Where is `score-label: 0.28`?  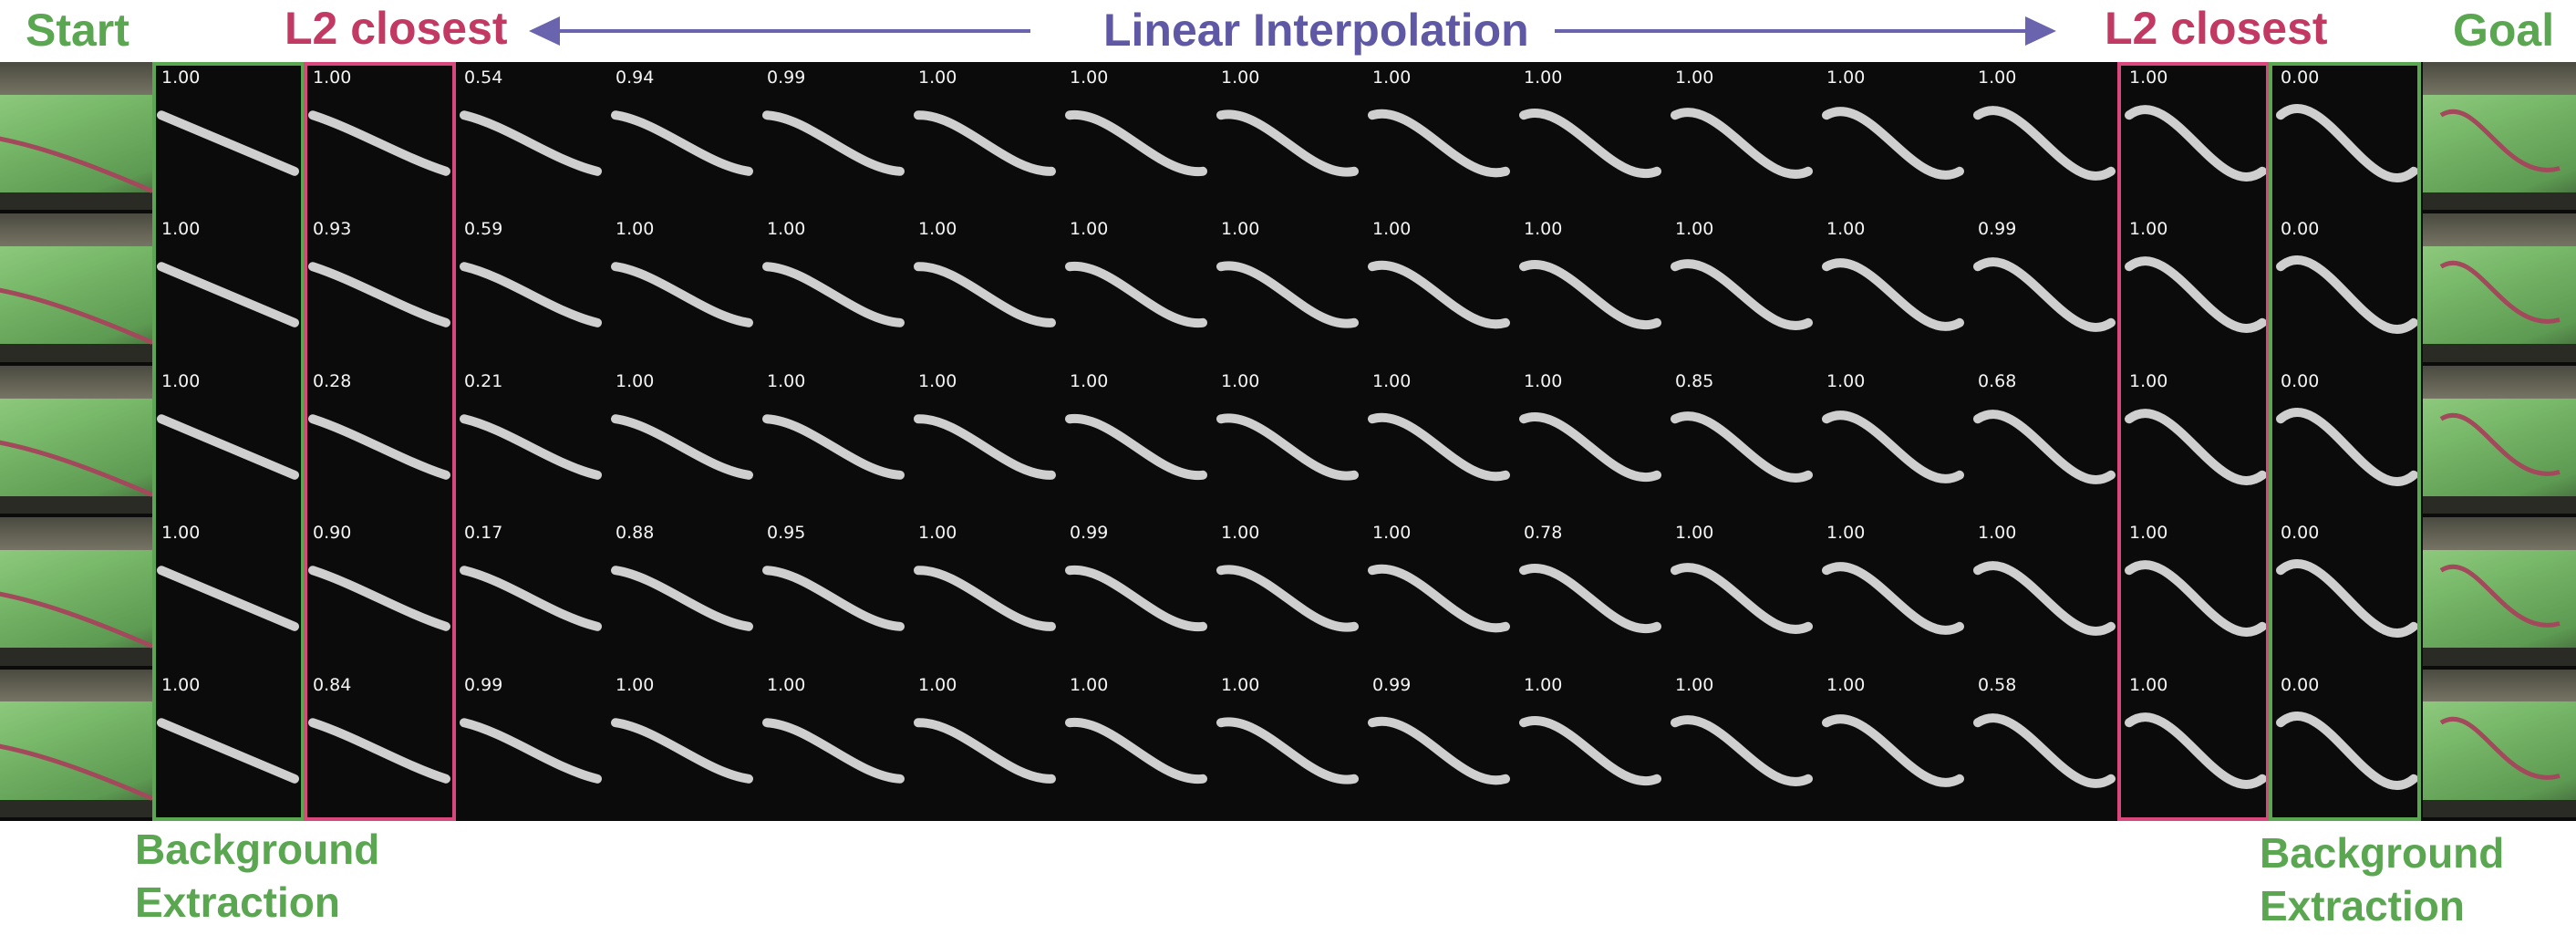 score-label: 0.28 is located at coordinates (332, 380).